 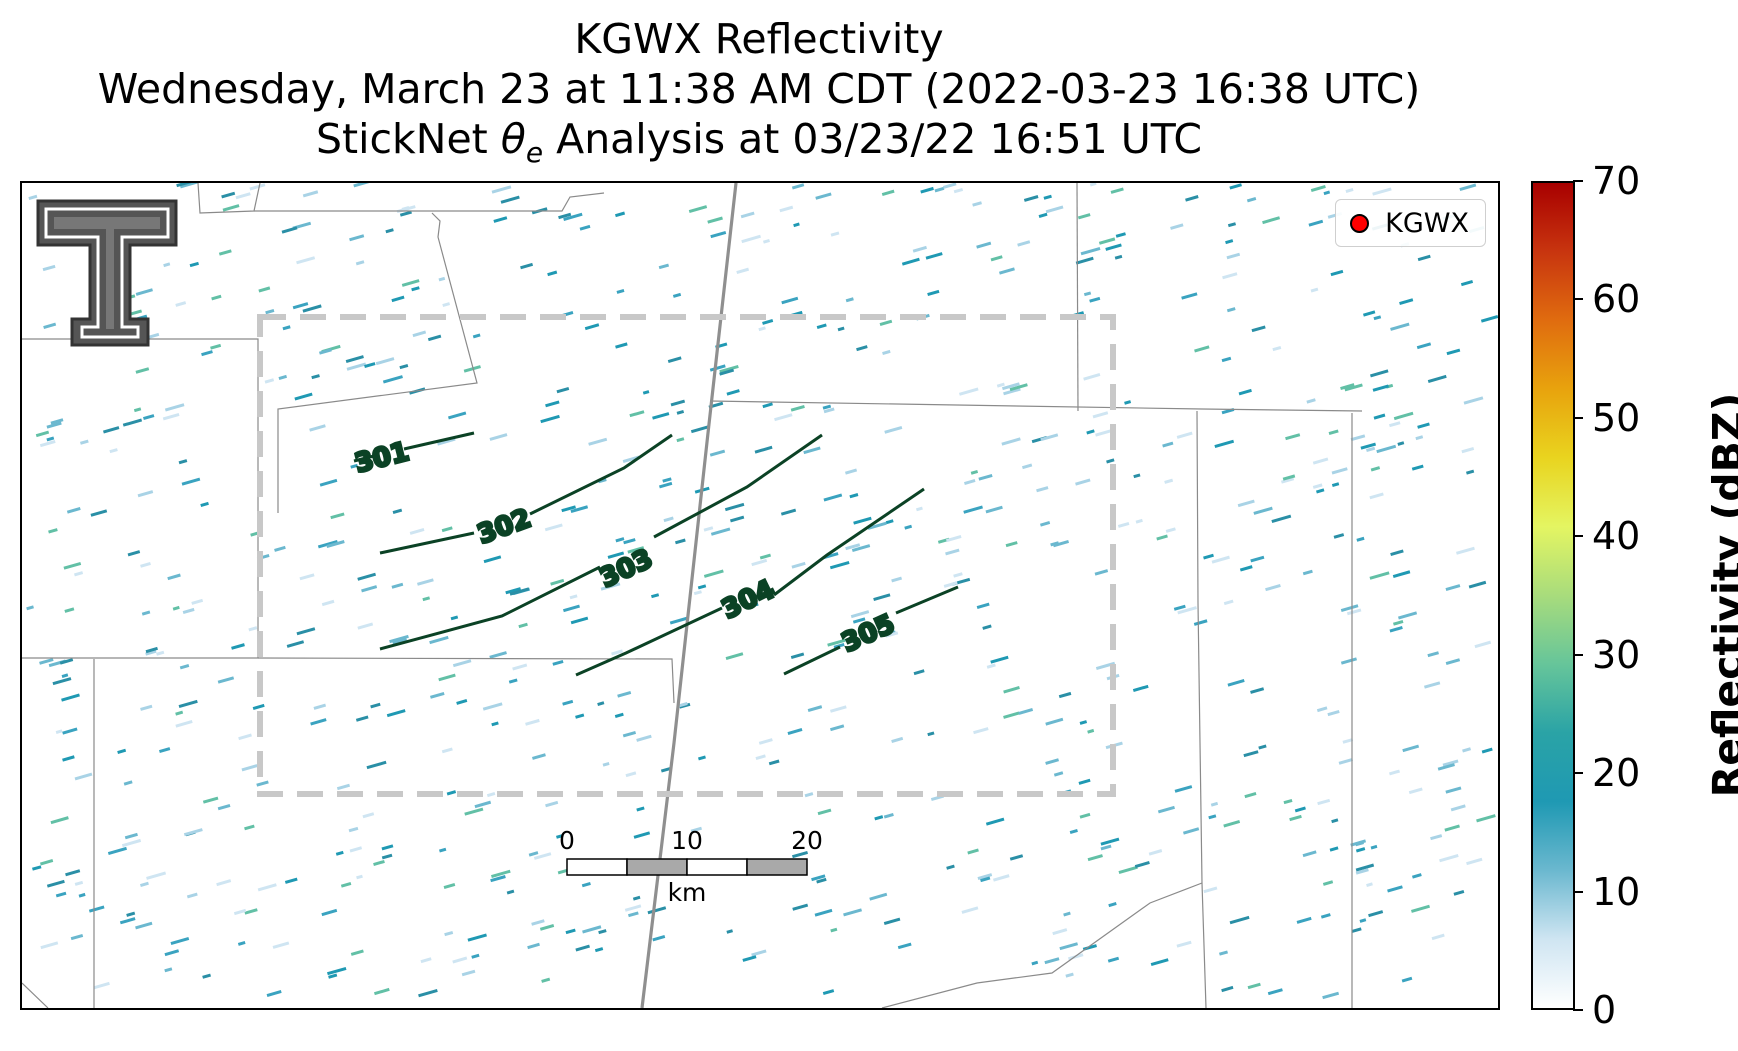 What do you see at coordinates (691, 866) in the screenshot?
I see `scale-bar: 0 10 20 km` at bounding box center [691, 866].